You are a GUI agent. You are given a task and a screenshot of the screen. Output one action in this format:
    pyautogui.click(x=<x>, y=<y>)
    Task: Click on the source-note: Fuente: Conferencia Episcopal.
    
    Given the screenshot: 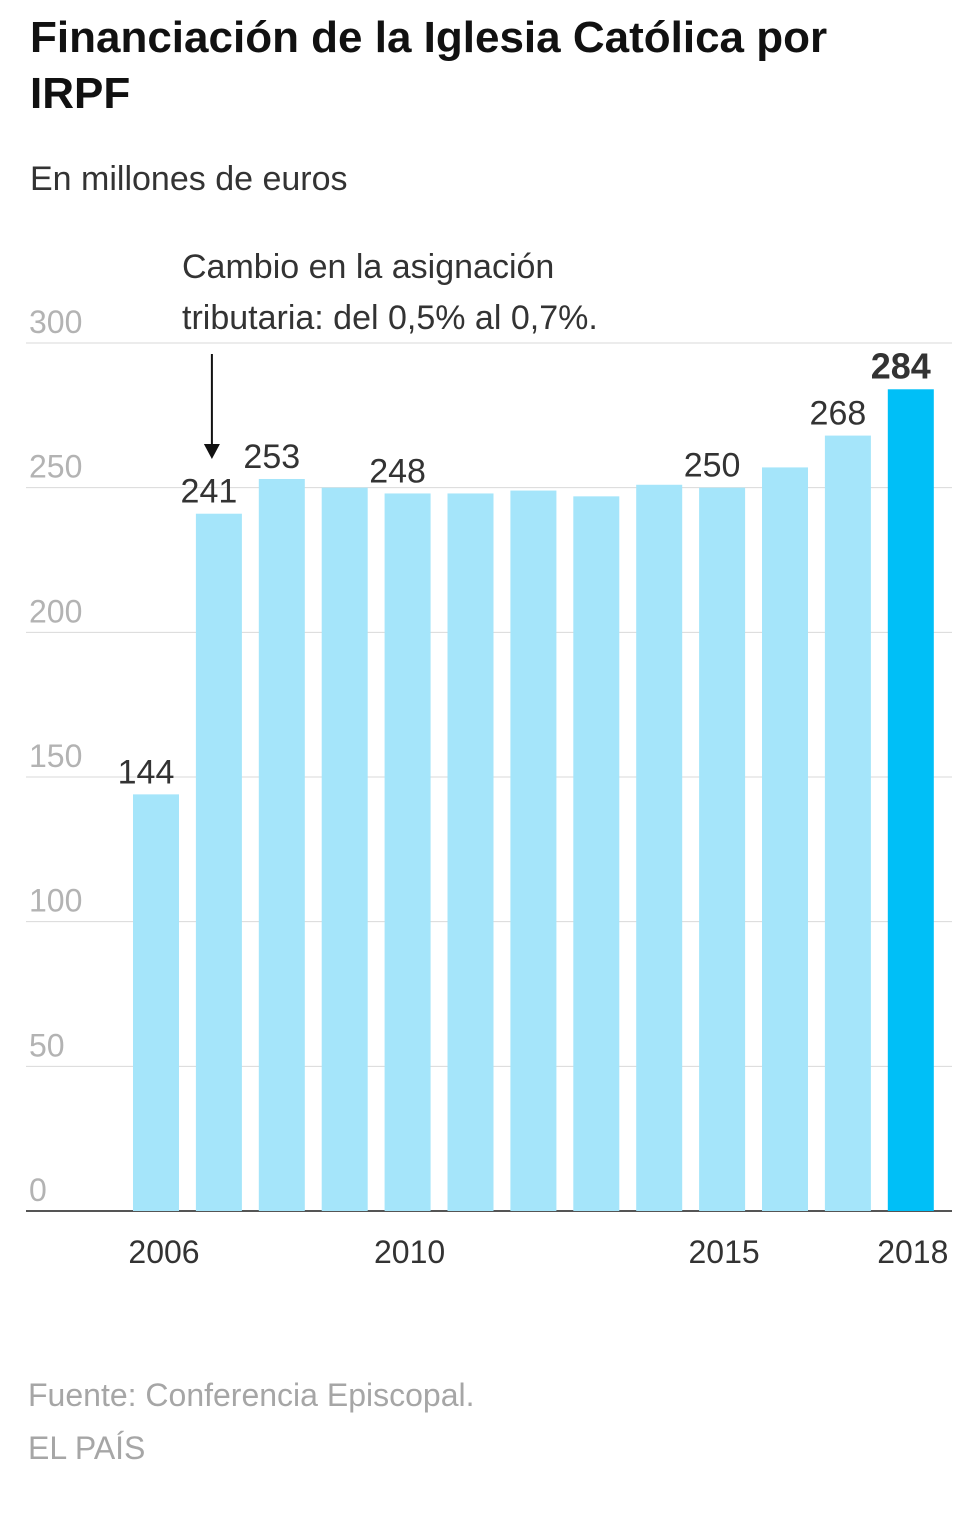 What is the action you would take?
    pyautogui.click(x=251, y=1395)
    